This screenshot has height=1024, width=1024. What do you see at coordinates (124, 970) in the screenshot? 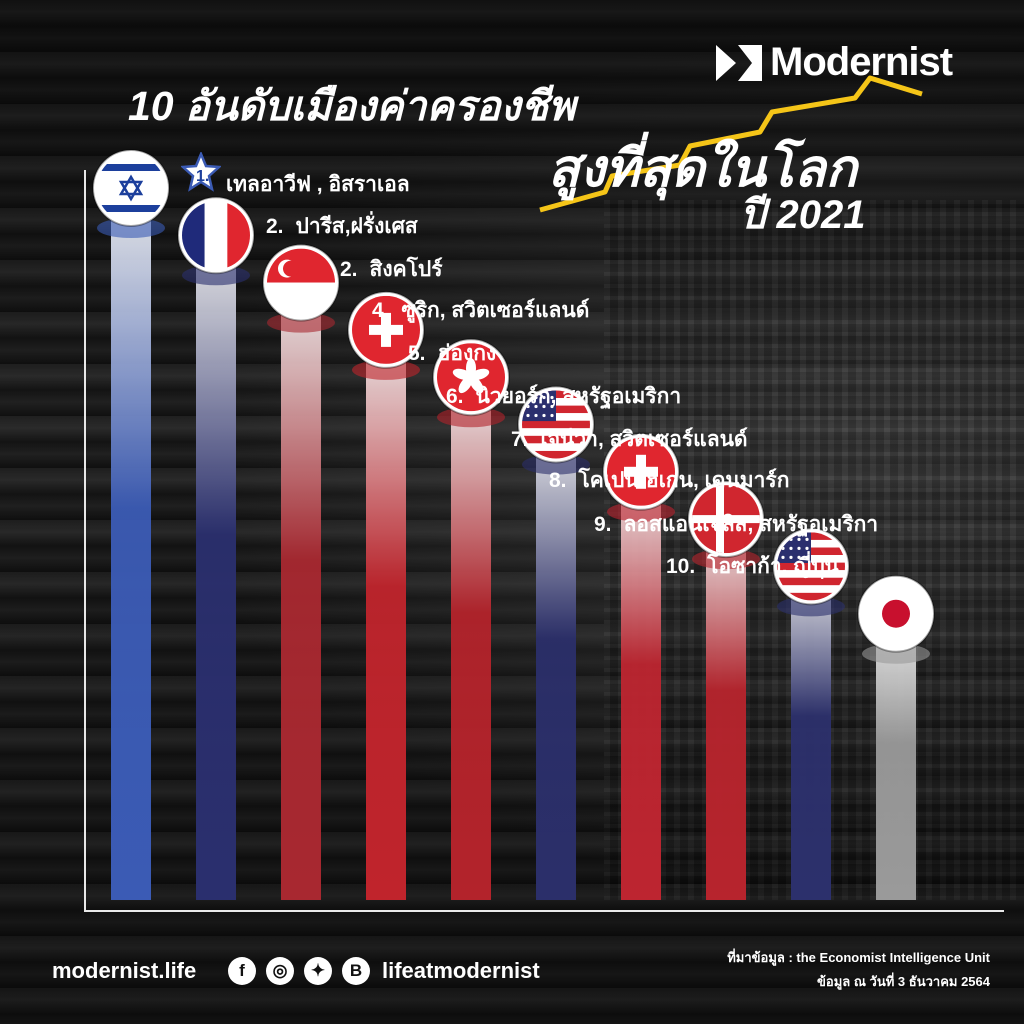
I see `footer-website: modernist.life` at bounding box center [124, 970].